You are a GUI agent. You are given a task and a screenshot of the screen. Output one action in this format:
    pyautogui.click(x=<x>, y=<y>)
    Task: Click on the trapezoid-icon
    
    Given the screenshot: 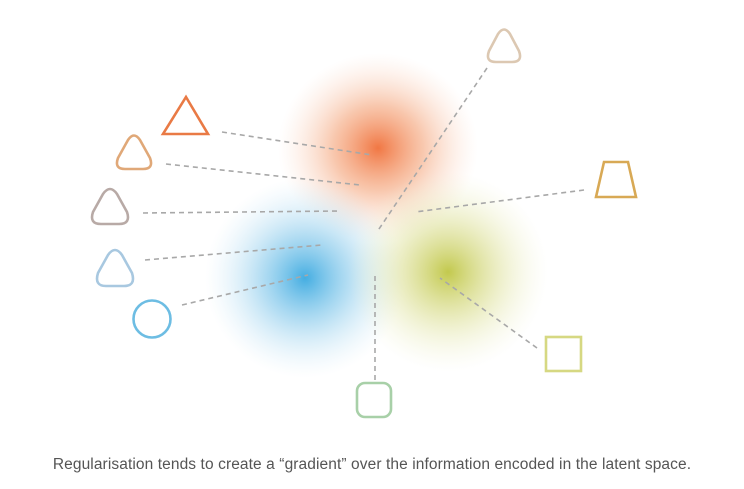 What is the action you would take?
    pyautogui.click(x=616, y=179)
    